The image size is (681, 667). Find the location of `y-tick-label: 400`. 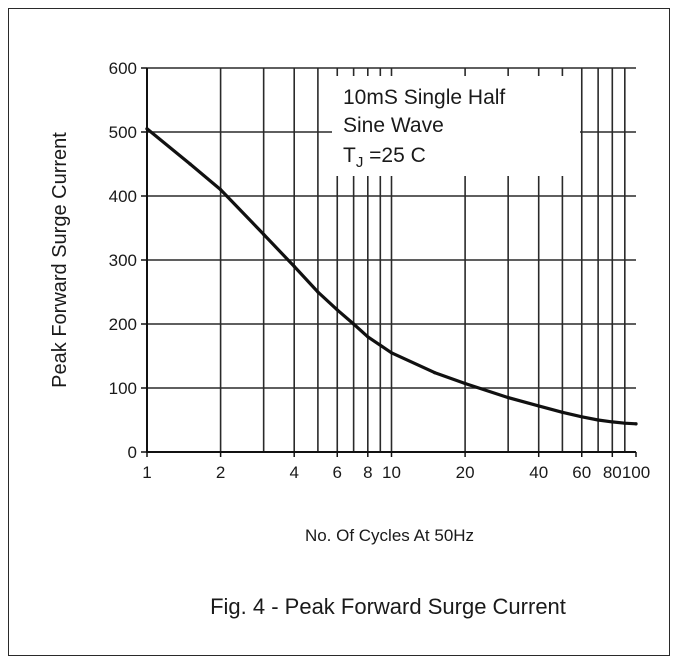

y-tick-label: 400 is located at coordinates (123, 196).